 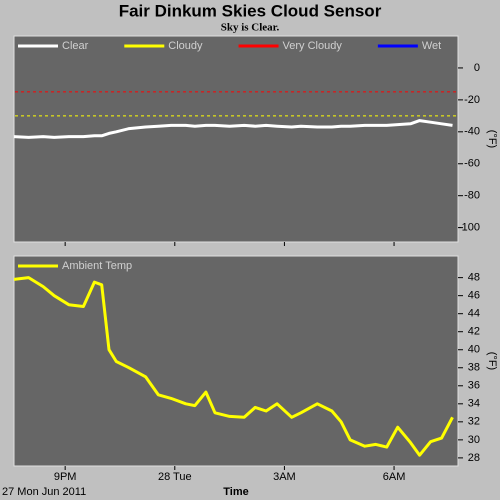 I want to click on x-axis-label: Time, so click(x=235, y=492).